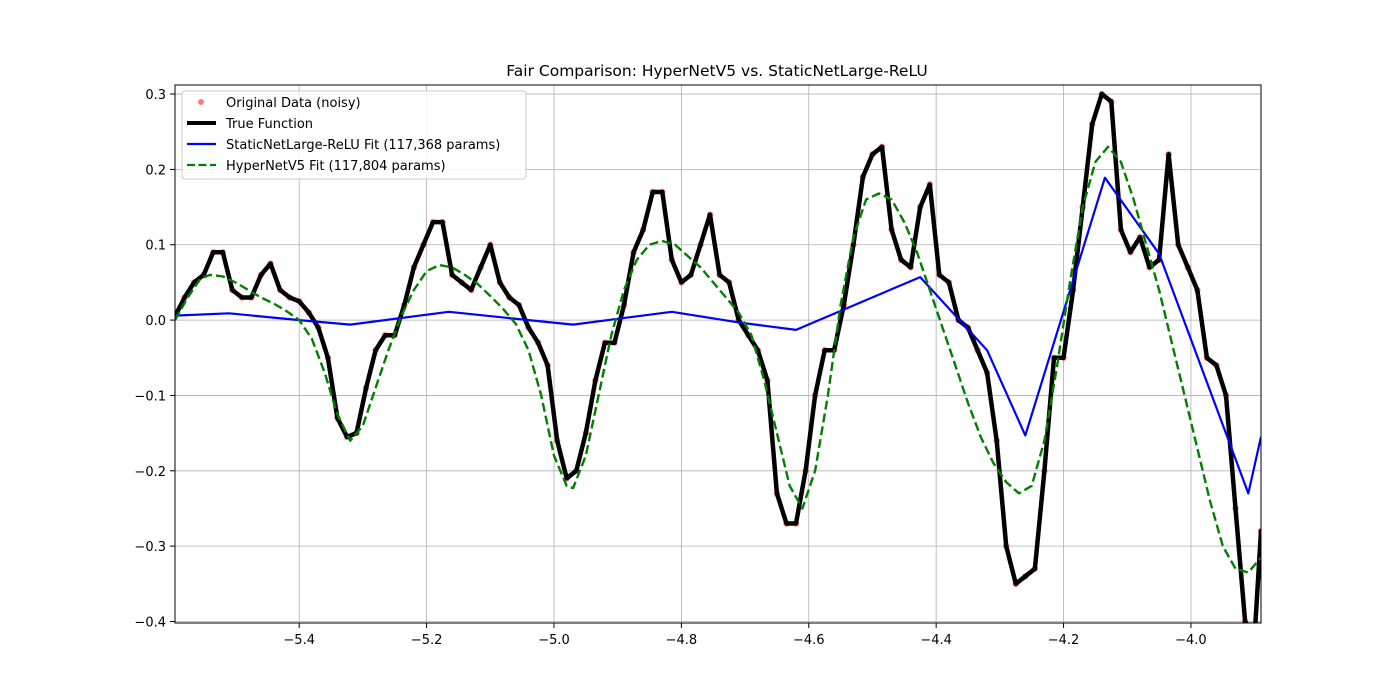 Image resolution: width=1400 pixels, height=700 pixels. What do you see at coordinates (155, 321) in the screenshot?
I see `y-tick-label: 0.0` at bounding box center [155, 321].